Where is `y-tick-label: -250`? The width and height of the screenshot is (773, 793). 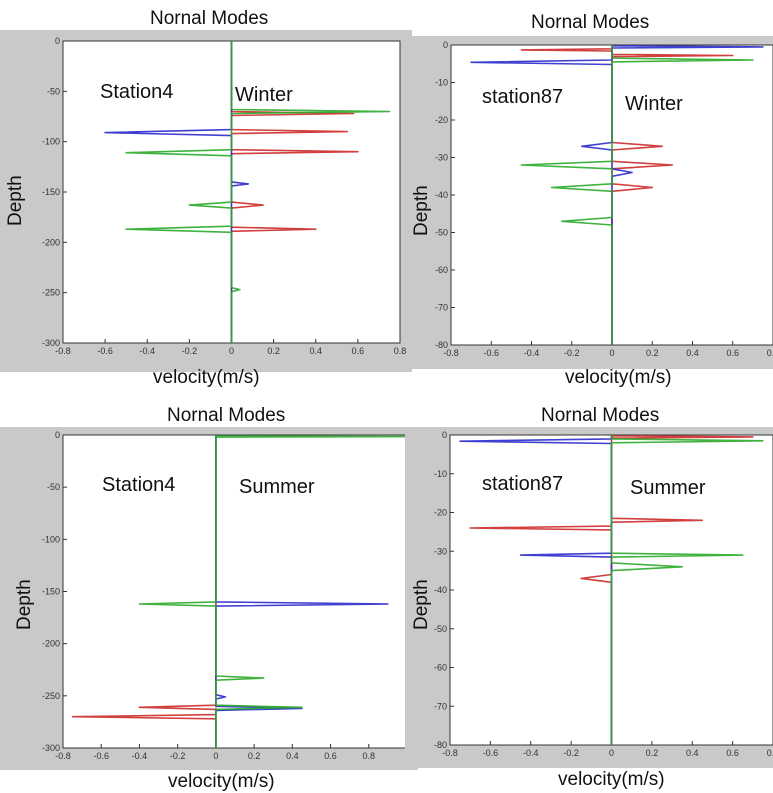
y-tick-label: -250 is located at coordinates (51, 696).